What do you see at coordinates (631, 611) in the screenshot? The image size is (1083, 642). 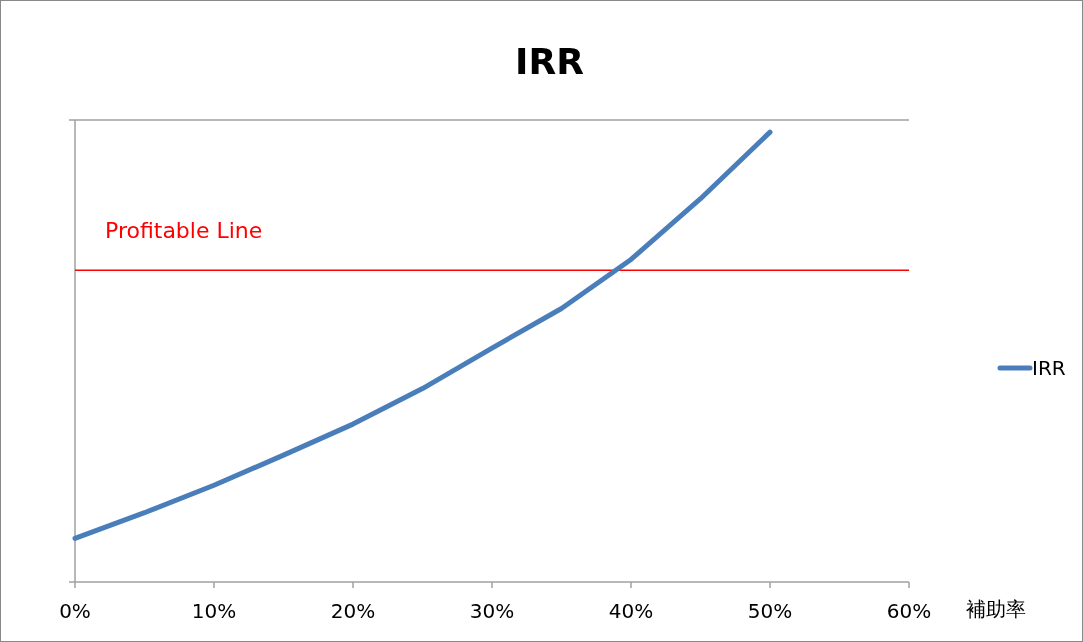 I see `x-tick-label: 40%` at bounding box center [631, 611].